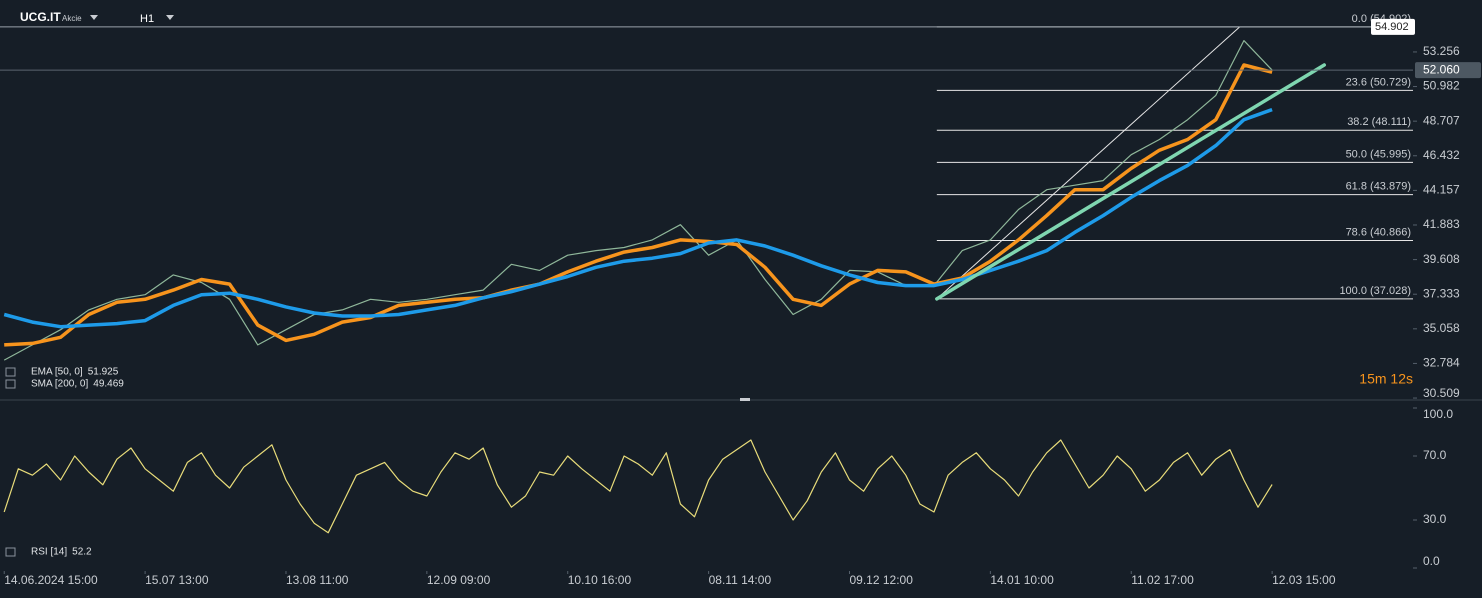  What do you see at coordinates (1435, 519) in the screenshot?
I see `y-tick-label: 30.0` at bounding box center [1435, 519].